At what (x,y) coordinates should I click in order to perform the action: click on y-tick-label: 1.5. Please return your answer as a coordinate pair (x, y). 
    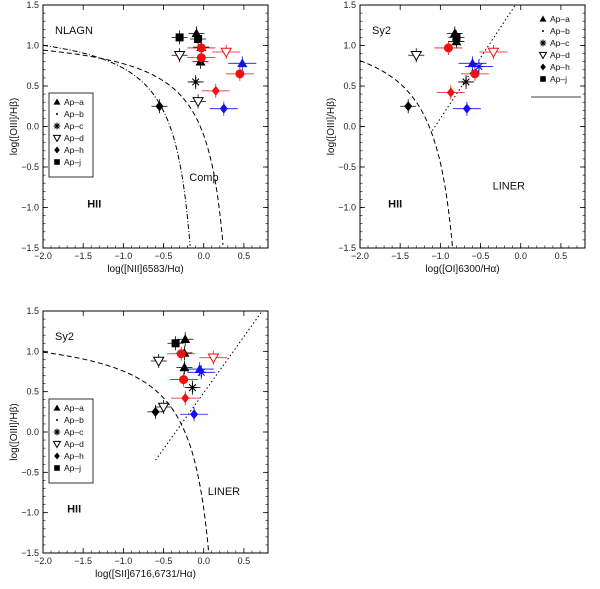
    Looking at the image, I should click on (32, 5).